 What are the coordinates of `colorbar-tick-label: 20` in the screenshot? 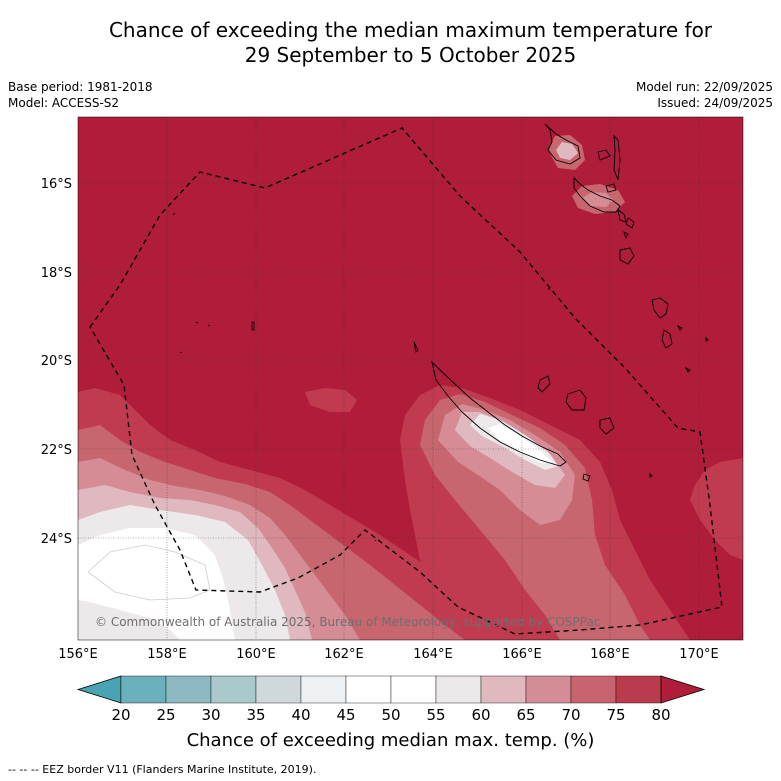 It's located at (120, 715).